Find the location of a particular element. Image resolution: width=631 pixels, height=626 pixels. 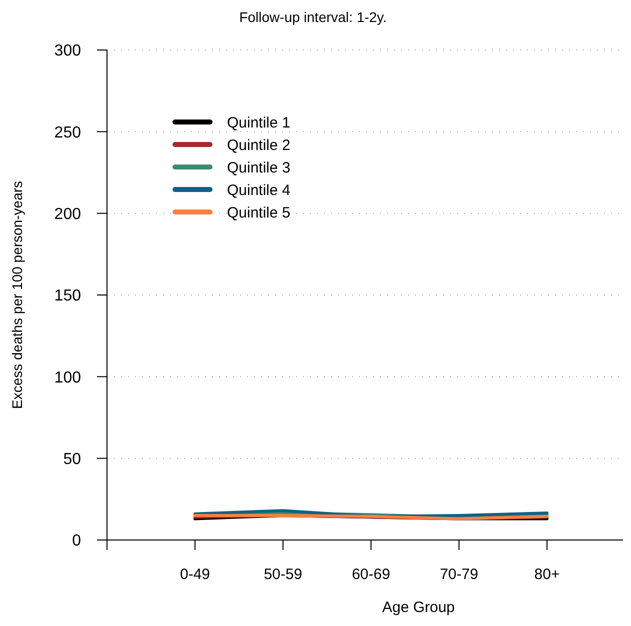

y-tick-label: 150 is located at coordinates (68, 296).